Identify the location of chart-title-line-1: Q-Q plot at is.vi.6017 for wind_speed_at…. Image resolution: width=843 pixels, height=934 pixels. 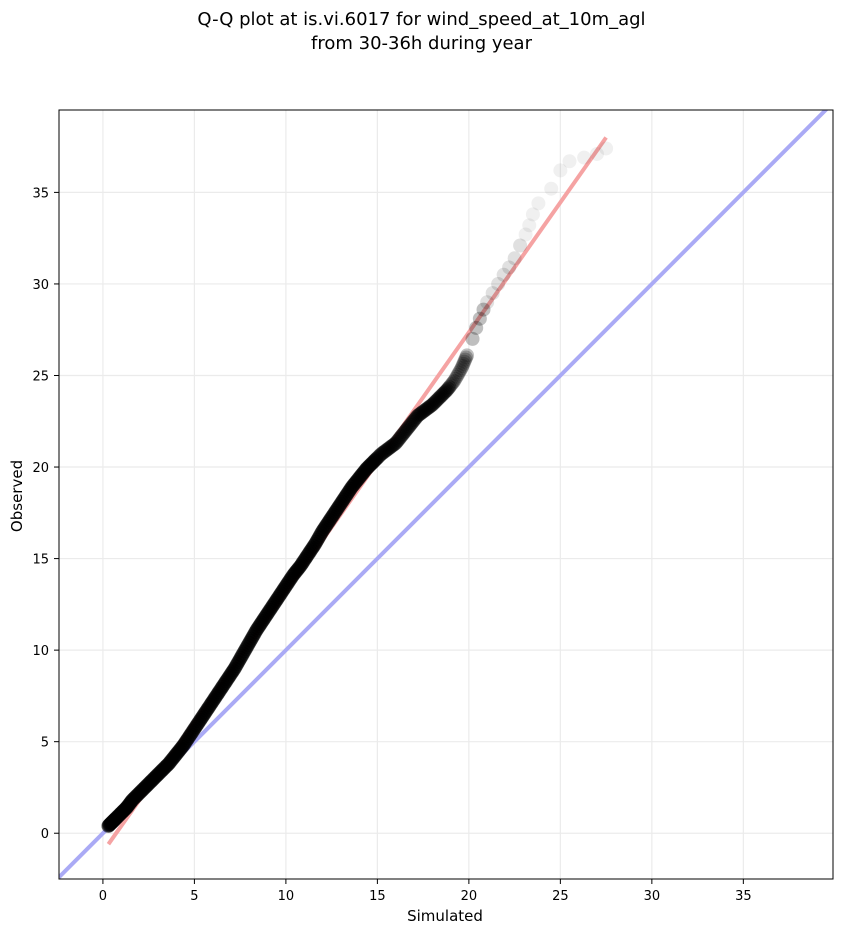
(421, 19).